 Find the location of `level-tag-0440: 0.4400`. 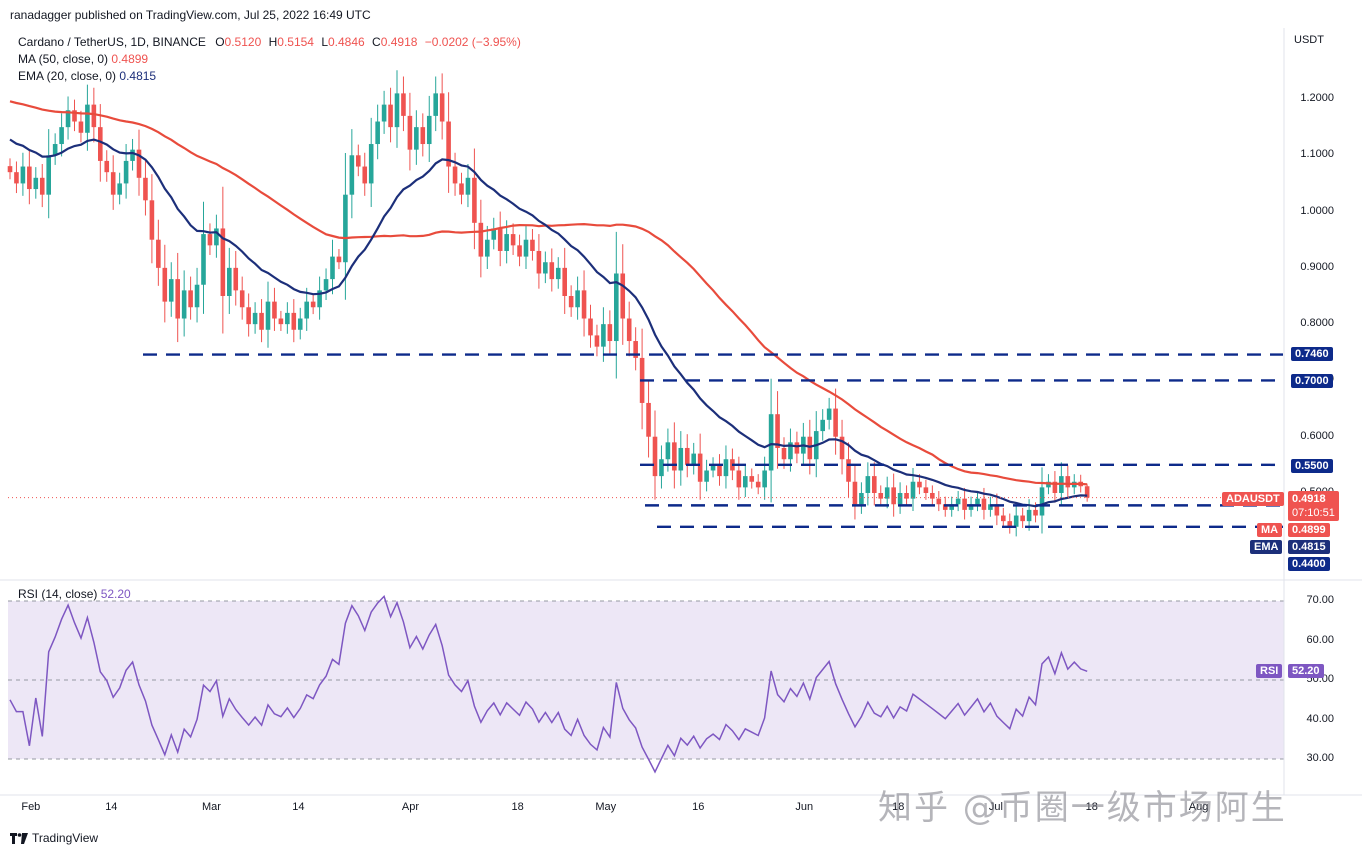

level-tag-0440: 0.4400 is located at coordinates (1309, 564).